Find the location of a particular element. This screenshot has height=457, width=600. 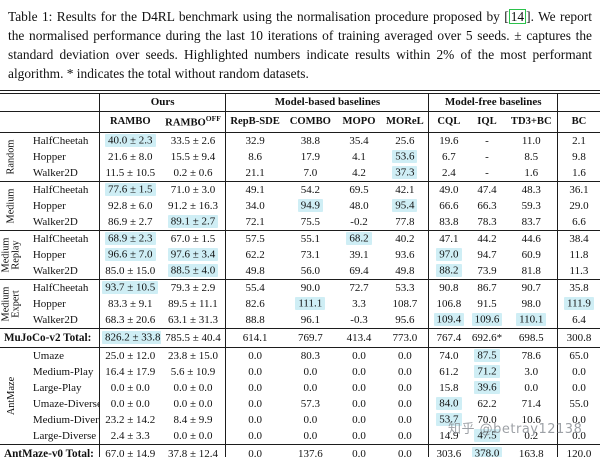

highlighted-value: 89.1 ± 2.7 is located at coordinates (193, 222).